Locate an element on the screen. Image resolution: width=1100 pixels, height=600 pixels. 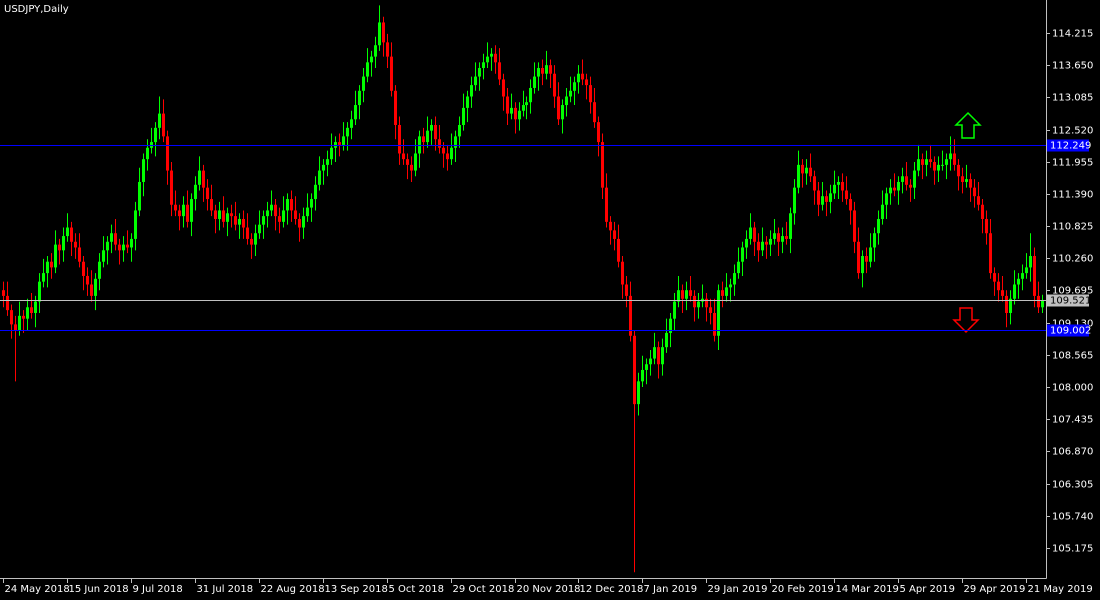
x-tick-label: 13 Sep 2018 is located at coordinates (356, 589).